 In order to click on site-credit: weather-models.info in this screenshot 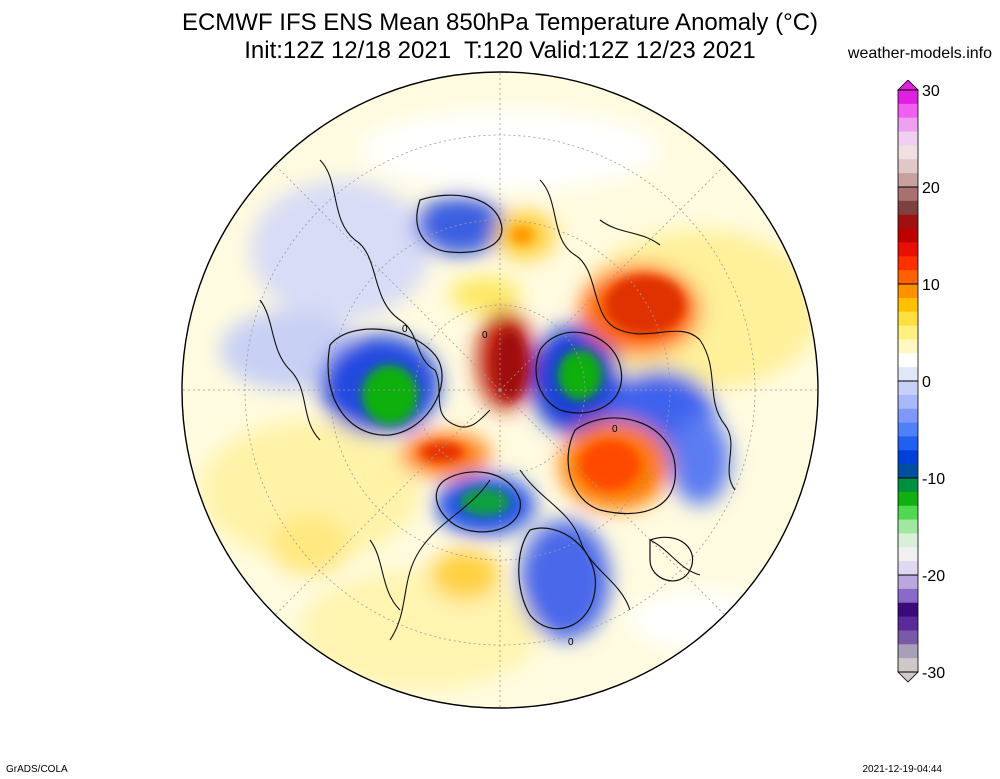, I will do `click(919, 53)`.